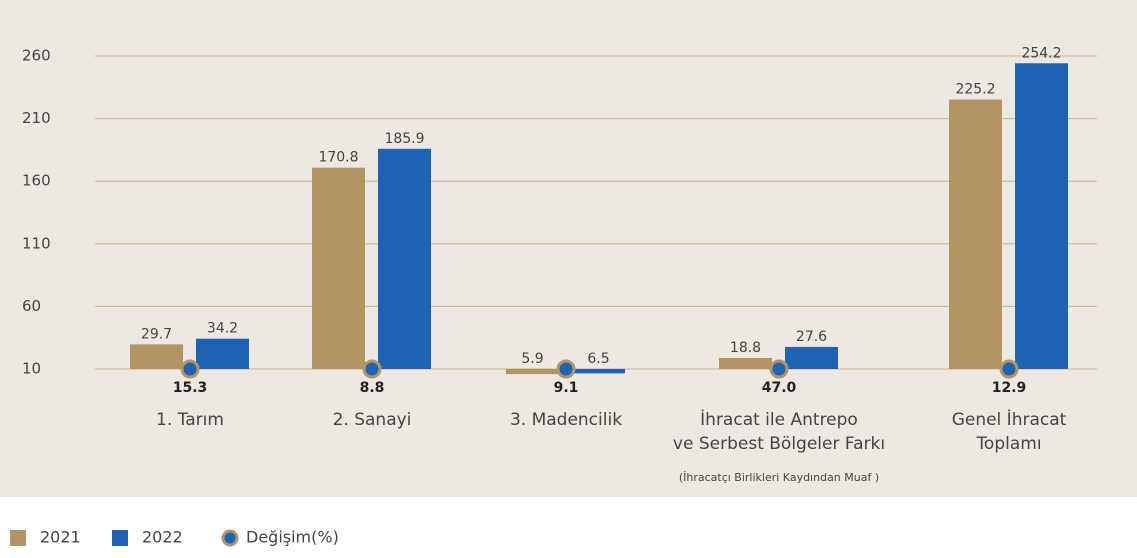 This screenshot has height=558, width=1137. What do you see at coordinates (190, 420) in the screenshot?
I see `x-tick-label: 1. Tarım` at bounding box center [190, 420].